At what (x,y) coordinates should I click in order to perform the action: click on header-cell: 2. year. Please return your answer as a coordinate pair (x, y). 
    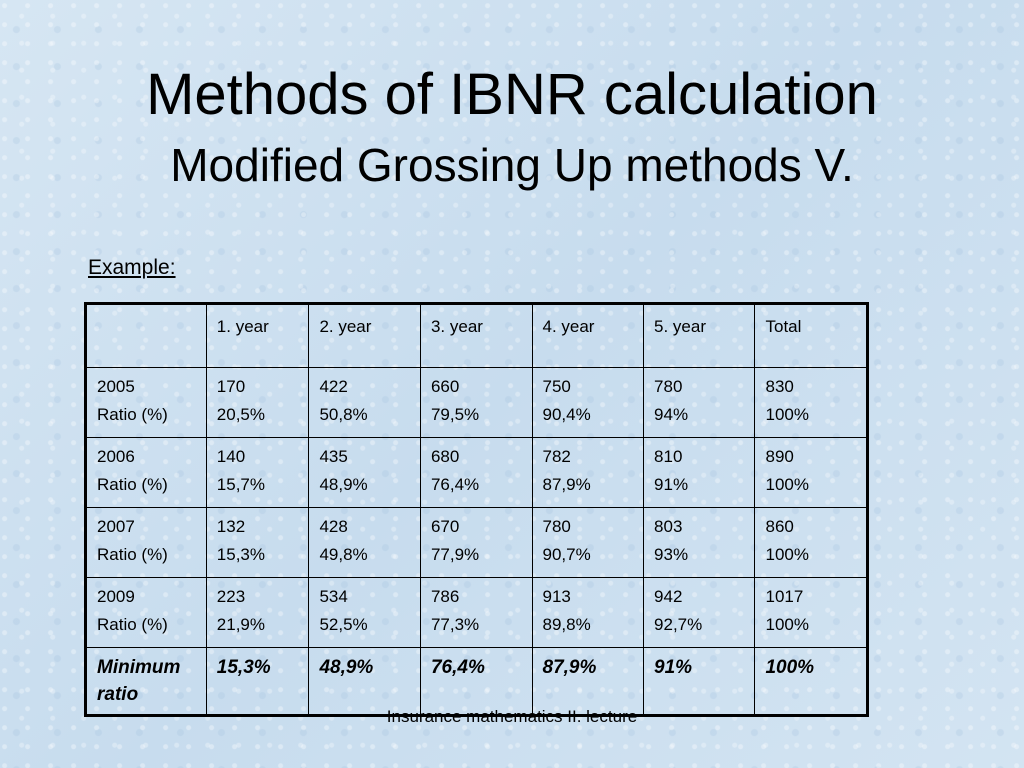
    Looking at the image, I should click on (364, 335).